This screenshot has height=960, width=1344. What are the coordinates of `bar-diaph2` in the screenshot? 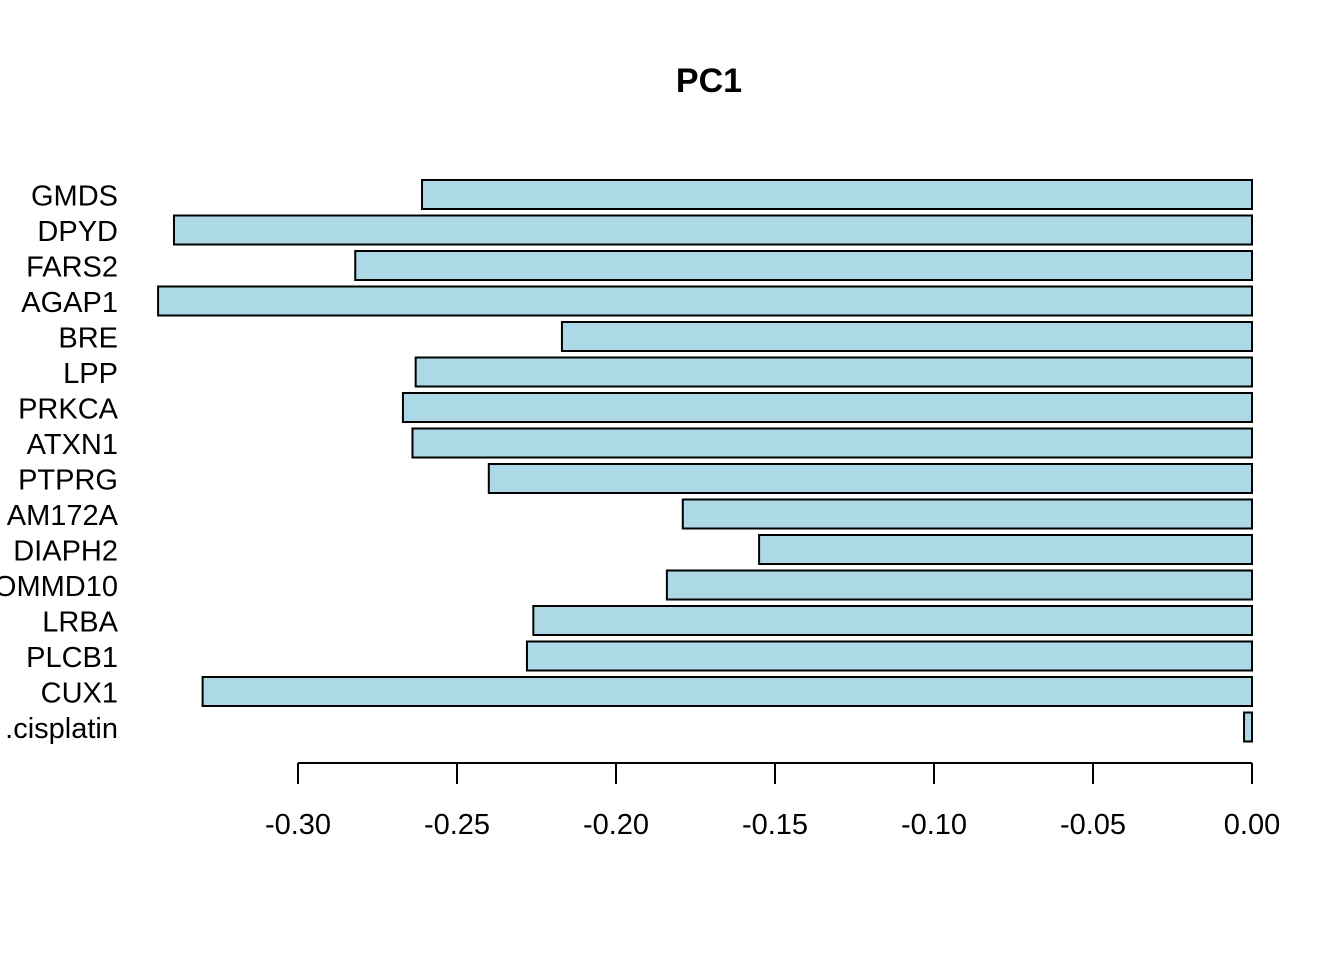 It's located at (1005, 549).